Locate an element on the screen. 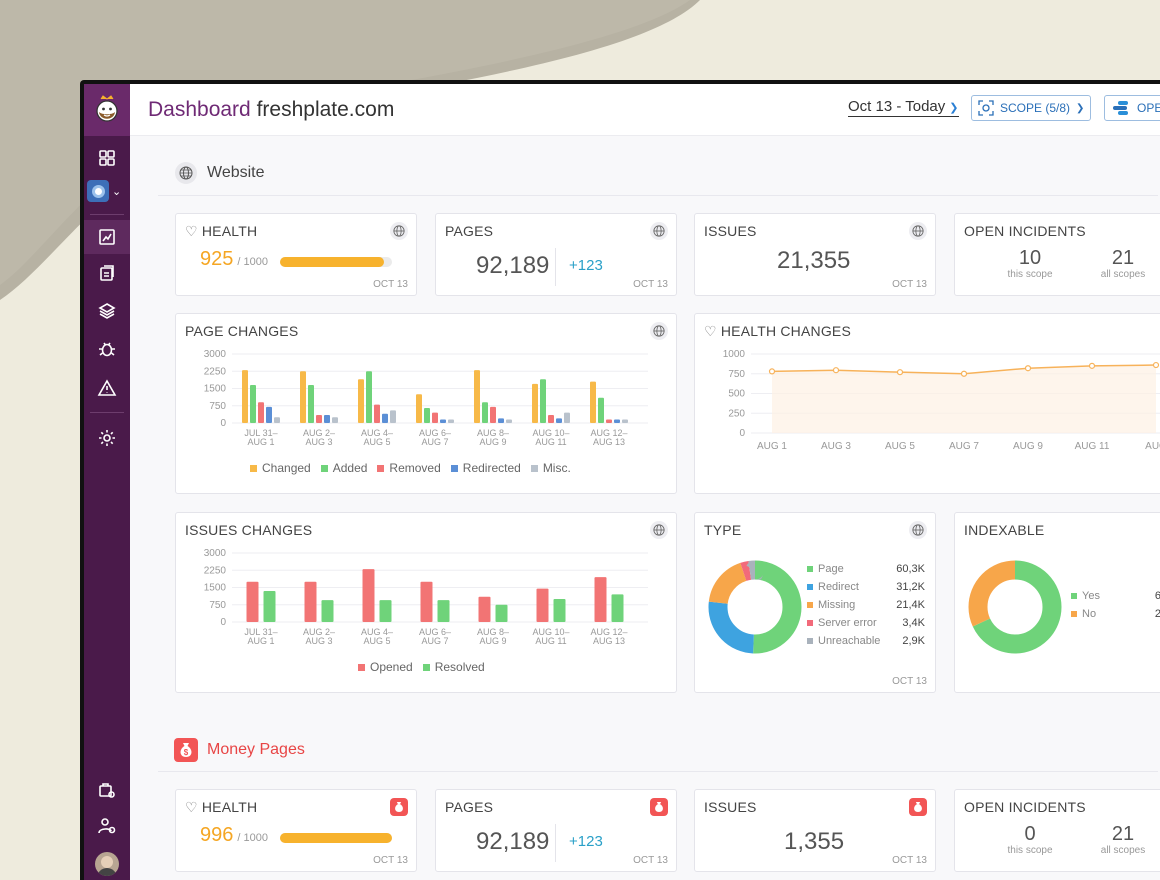 The image size is (1160, 880). legend-item: No 2 is located at coordinates (1115, 614).